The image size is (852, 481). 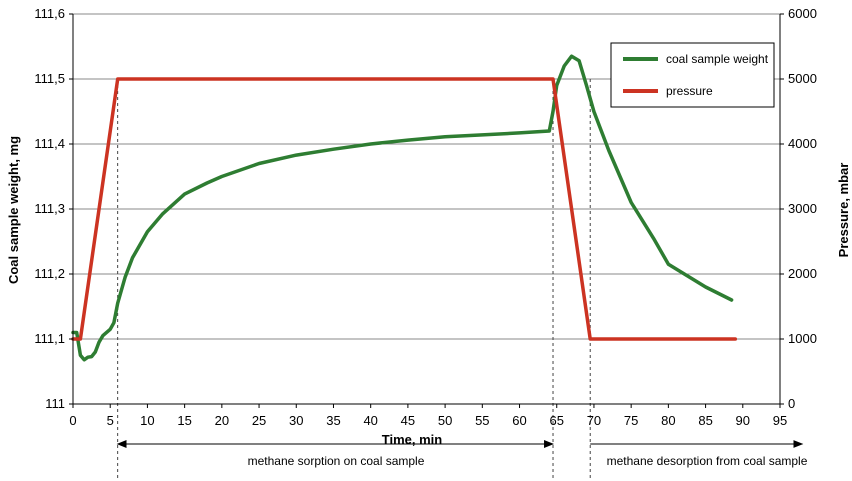 I want to click on y-right-tick-label: 4000, so click(x=802, y=143).